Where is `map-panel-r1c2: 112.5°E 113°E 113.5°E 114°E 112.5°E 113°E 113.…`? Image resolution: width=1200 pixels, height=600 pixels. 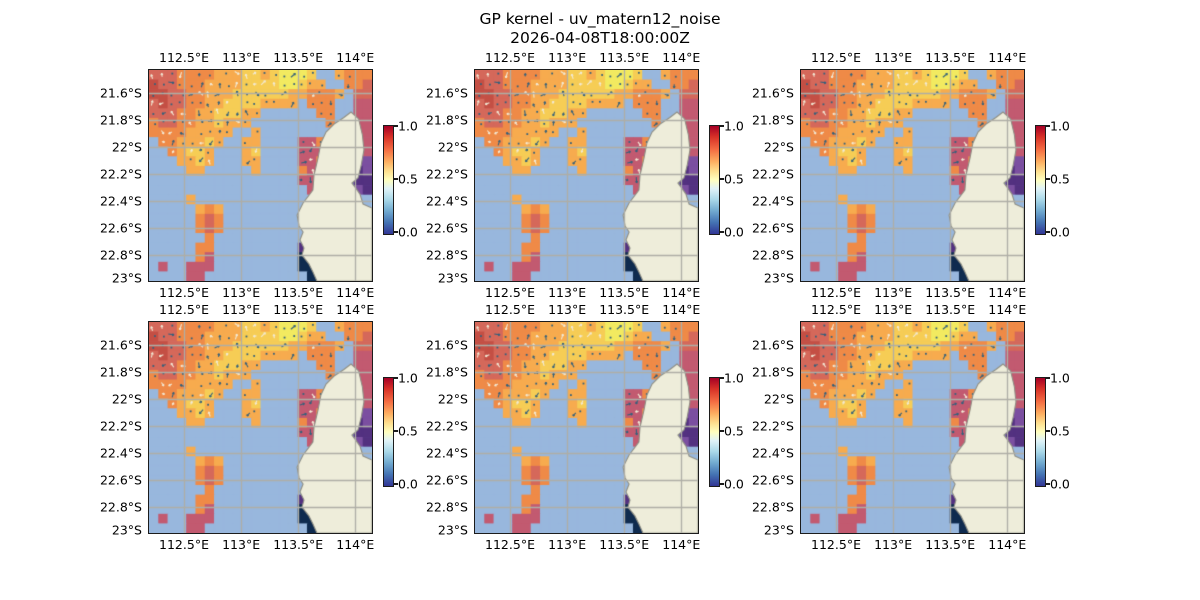
map-panel-r1c2: 112.5°E 113°E 113.5°E 114°E 112.5°E 113°E 113.… is located at coordinates (585, 175).